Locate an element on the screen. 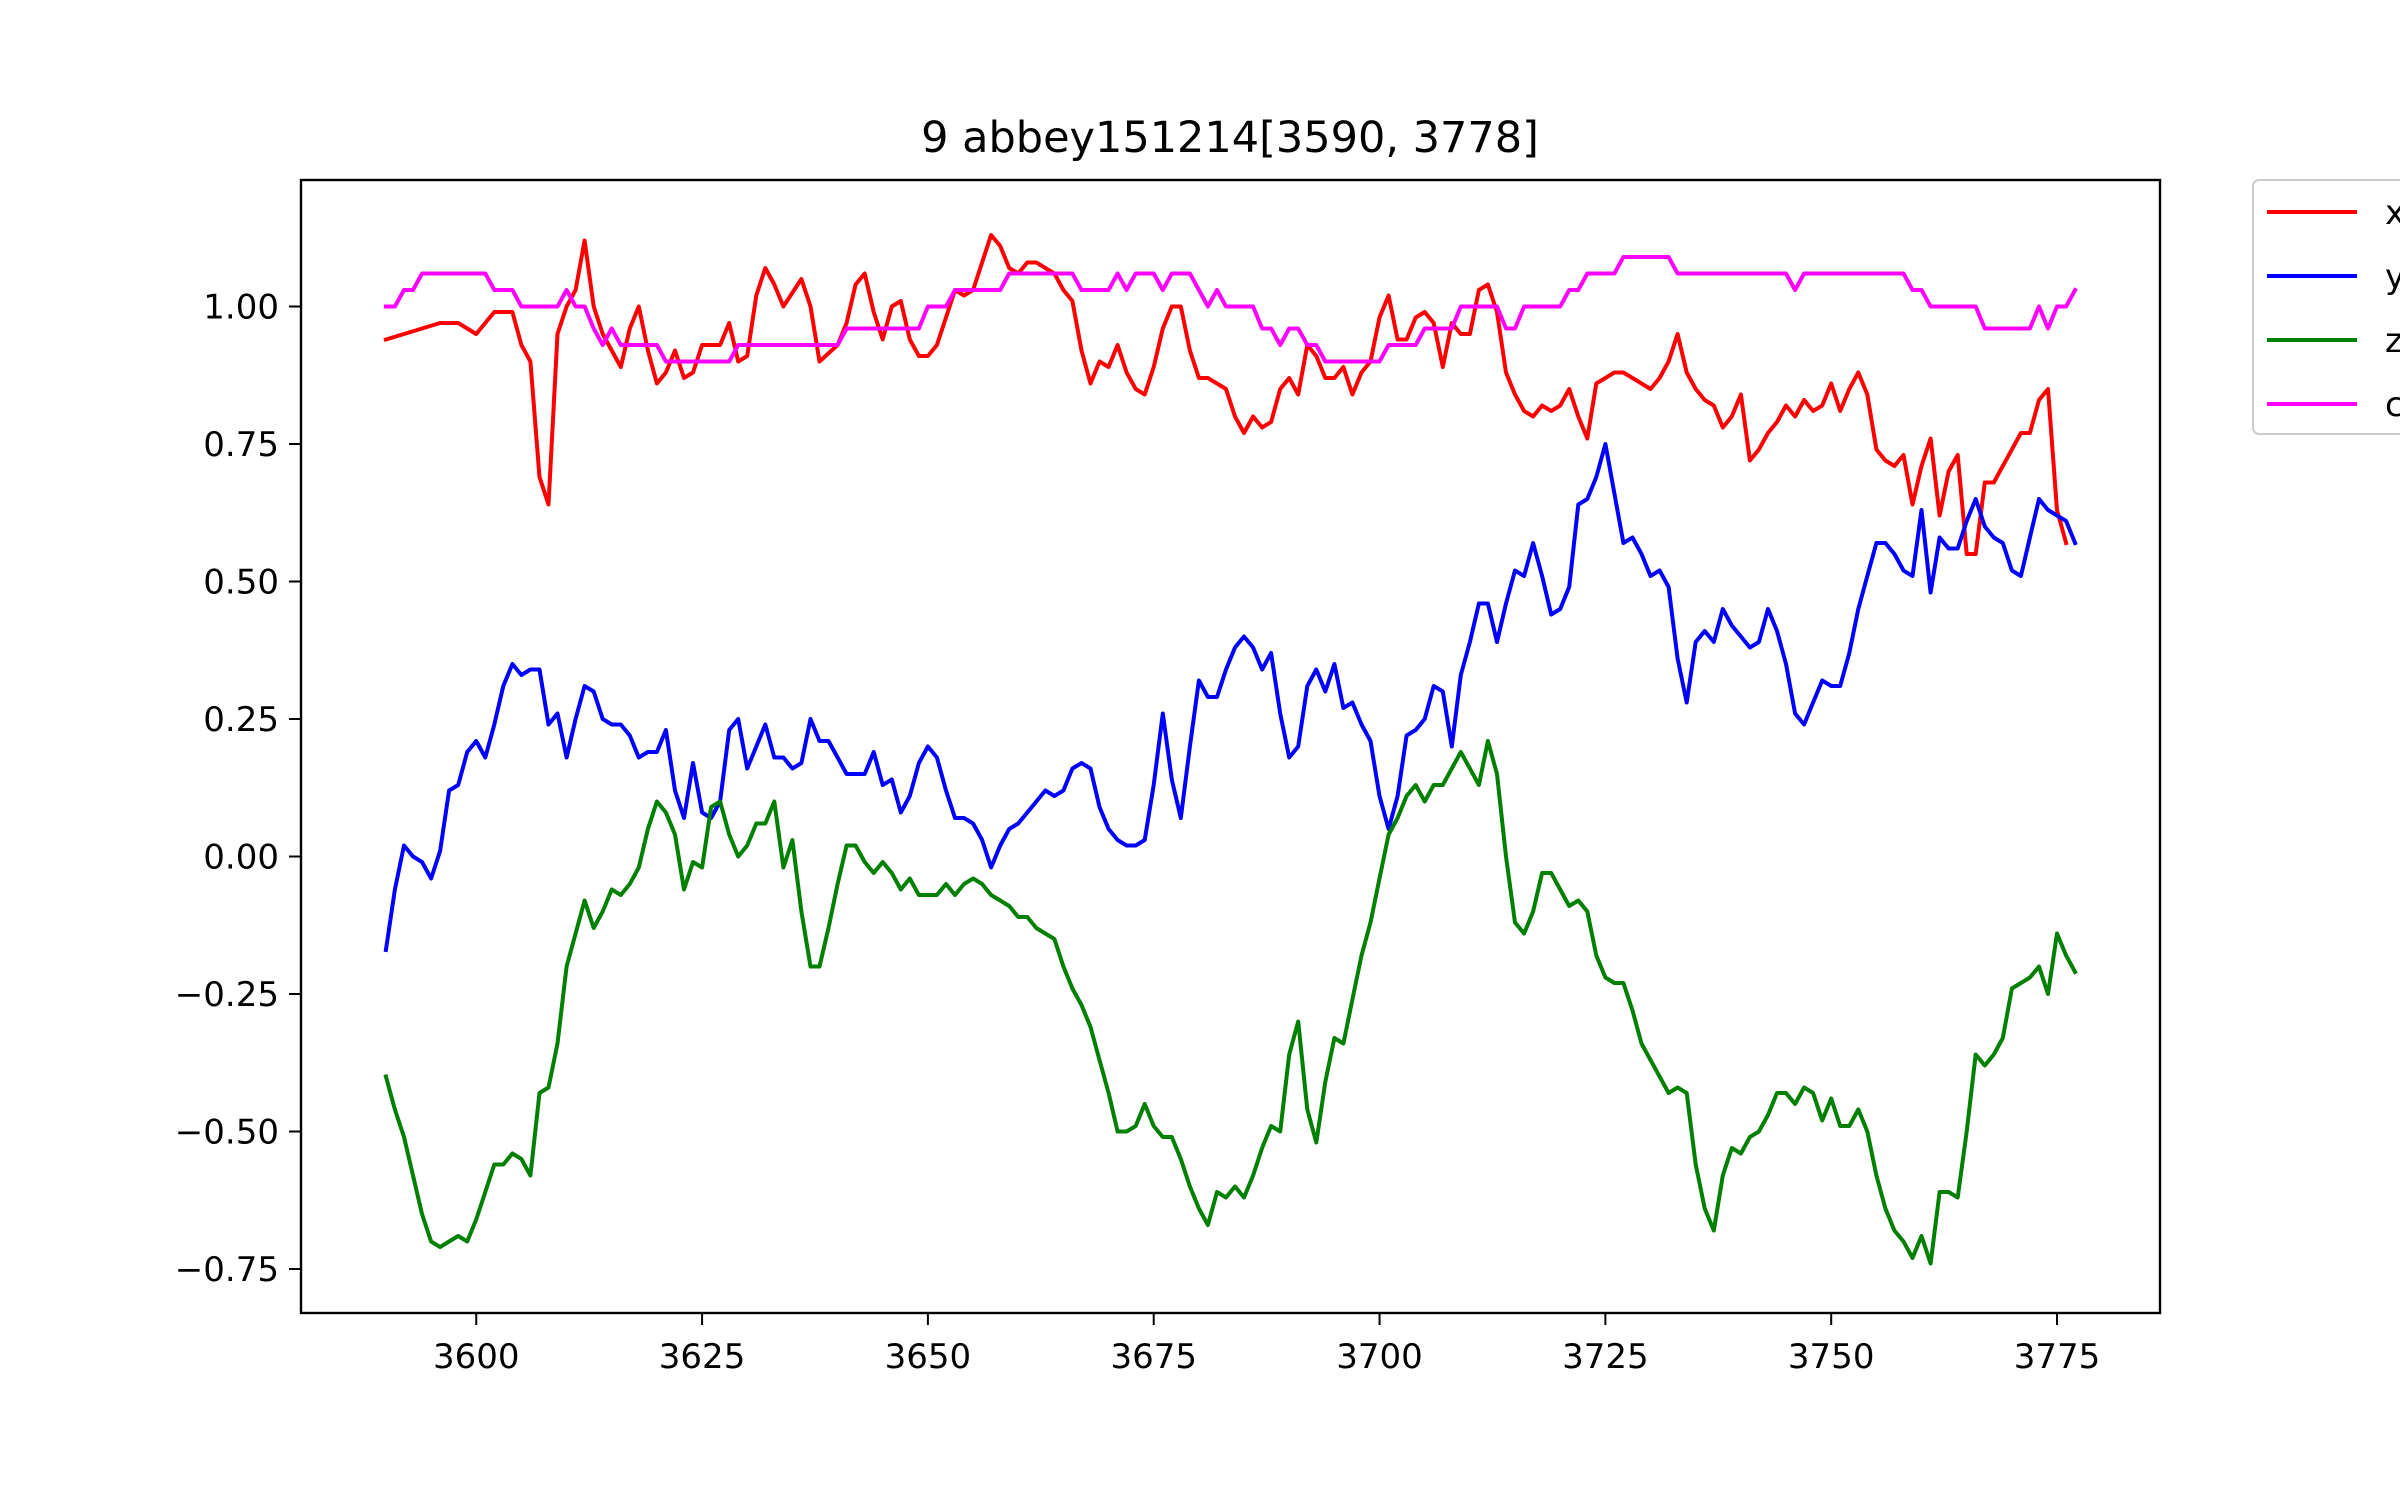  x-tick-label: 3675 is located at coordinates (1153, 1357).